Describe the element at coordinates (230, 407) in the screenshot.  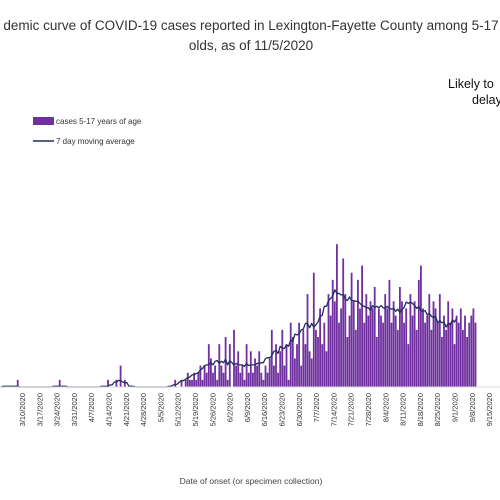
I see `x-tick-label-12: 6/2/2020` at that location.